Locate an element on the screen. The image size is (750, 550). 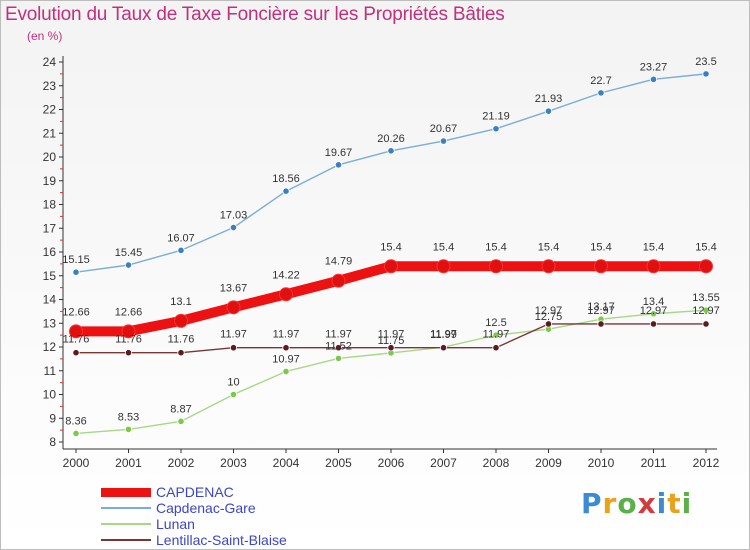
legend-label: Lentillac-Saint-Blaise is located at coordinates (221, 540).